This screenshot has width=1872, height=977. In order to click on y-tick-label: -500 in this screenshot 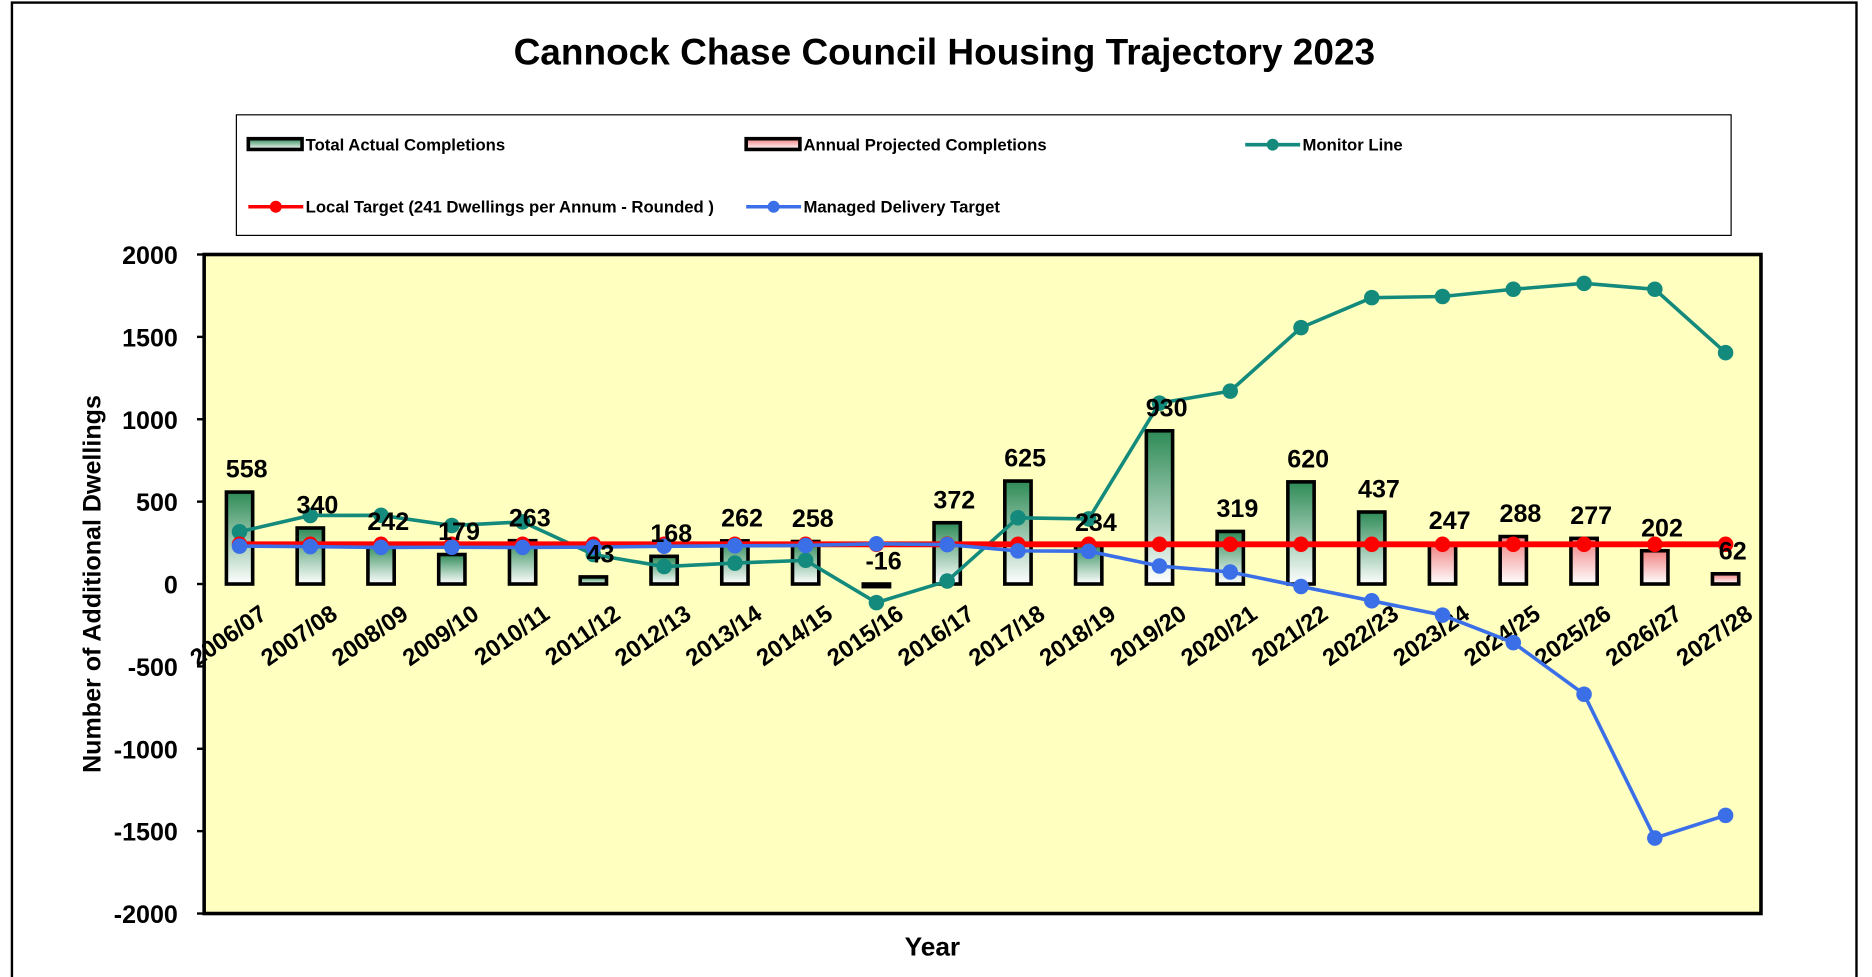, I will do `click(153, 668)`.